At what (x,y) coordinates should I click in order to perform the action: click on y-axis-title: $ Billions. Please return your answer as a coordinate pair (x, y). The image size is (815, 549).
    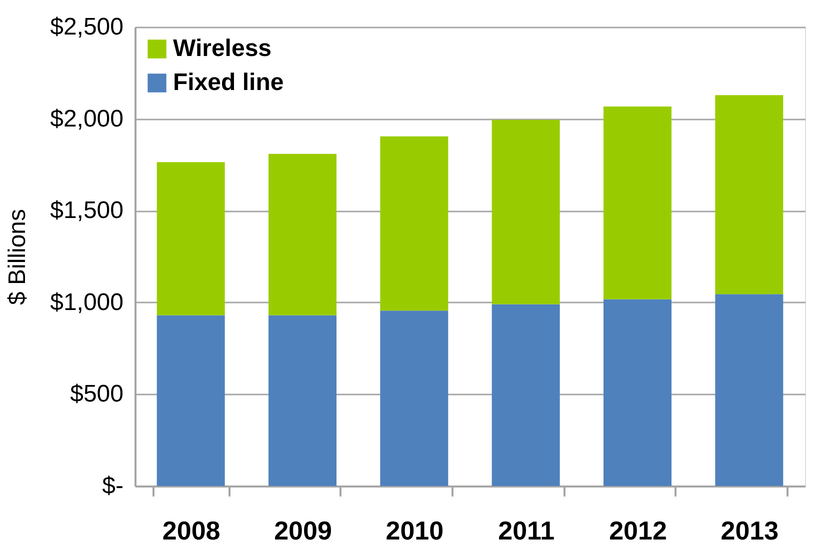
    Looking at the image, I should click on (18, 257).